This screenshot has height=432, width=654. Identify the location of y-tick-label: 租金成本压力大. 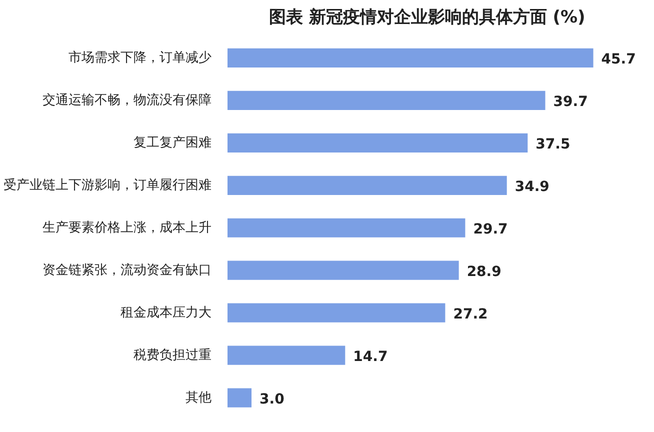
(166, 312).